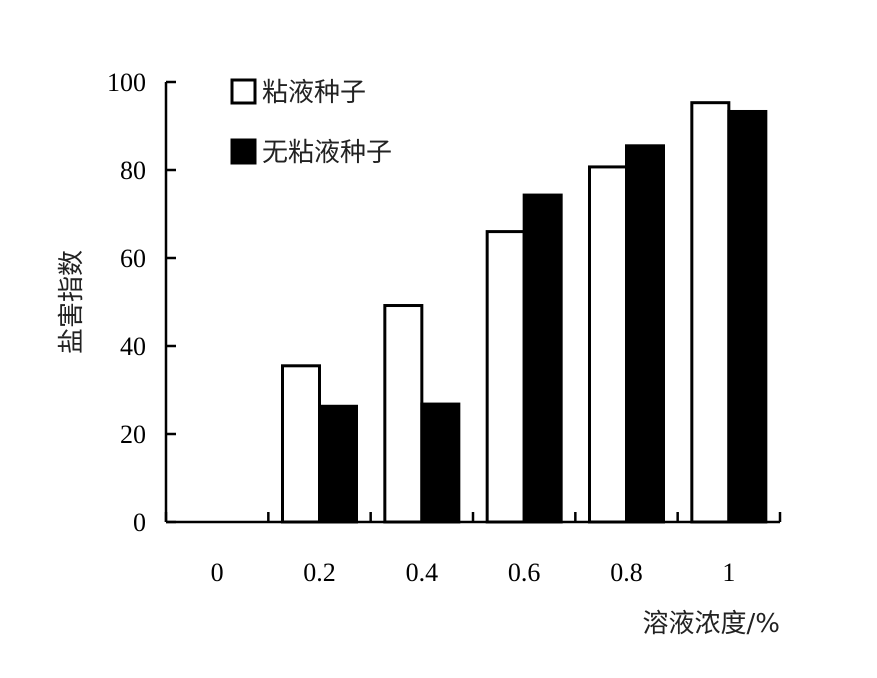  Describe the element at coordinates (133, 258) in the screenshot. I see `y-tick-label: 60` at that location.